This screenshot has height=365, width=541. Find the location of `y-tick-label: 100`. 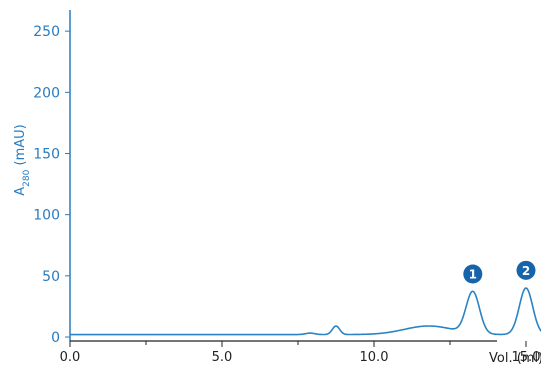

y-tick-label: 100 is located at coordinates (46, 216).